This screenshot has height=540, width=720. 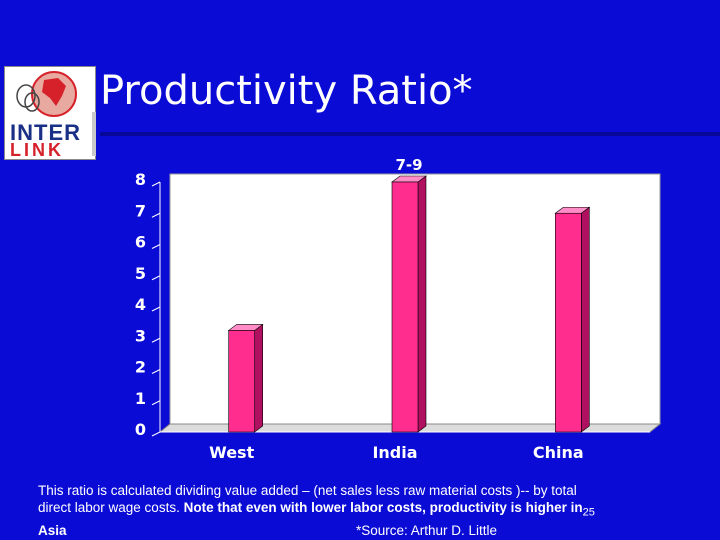 What do you see at coordinates (286, 91) in the screenshot?
I see `page-title: Productivity Ratio*` at bounding box center [286, 91].